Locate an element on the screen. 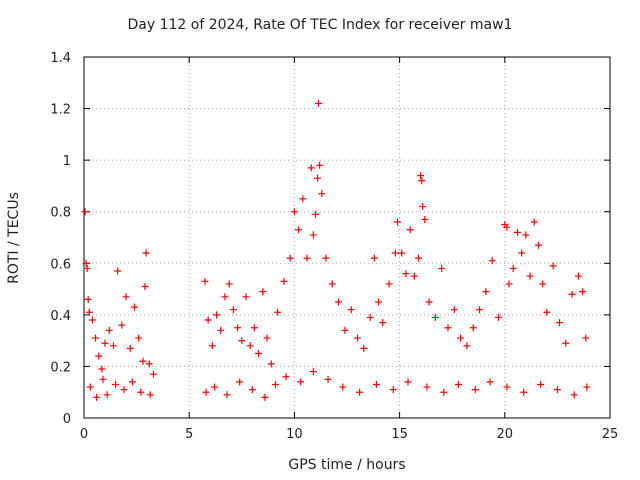 The width and height of the screenshot is (640, 480). x-tick-label: 20 is located at coordinates (505, 434).